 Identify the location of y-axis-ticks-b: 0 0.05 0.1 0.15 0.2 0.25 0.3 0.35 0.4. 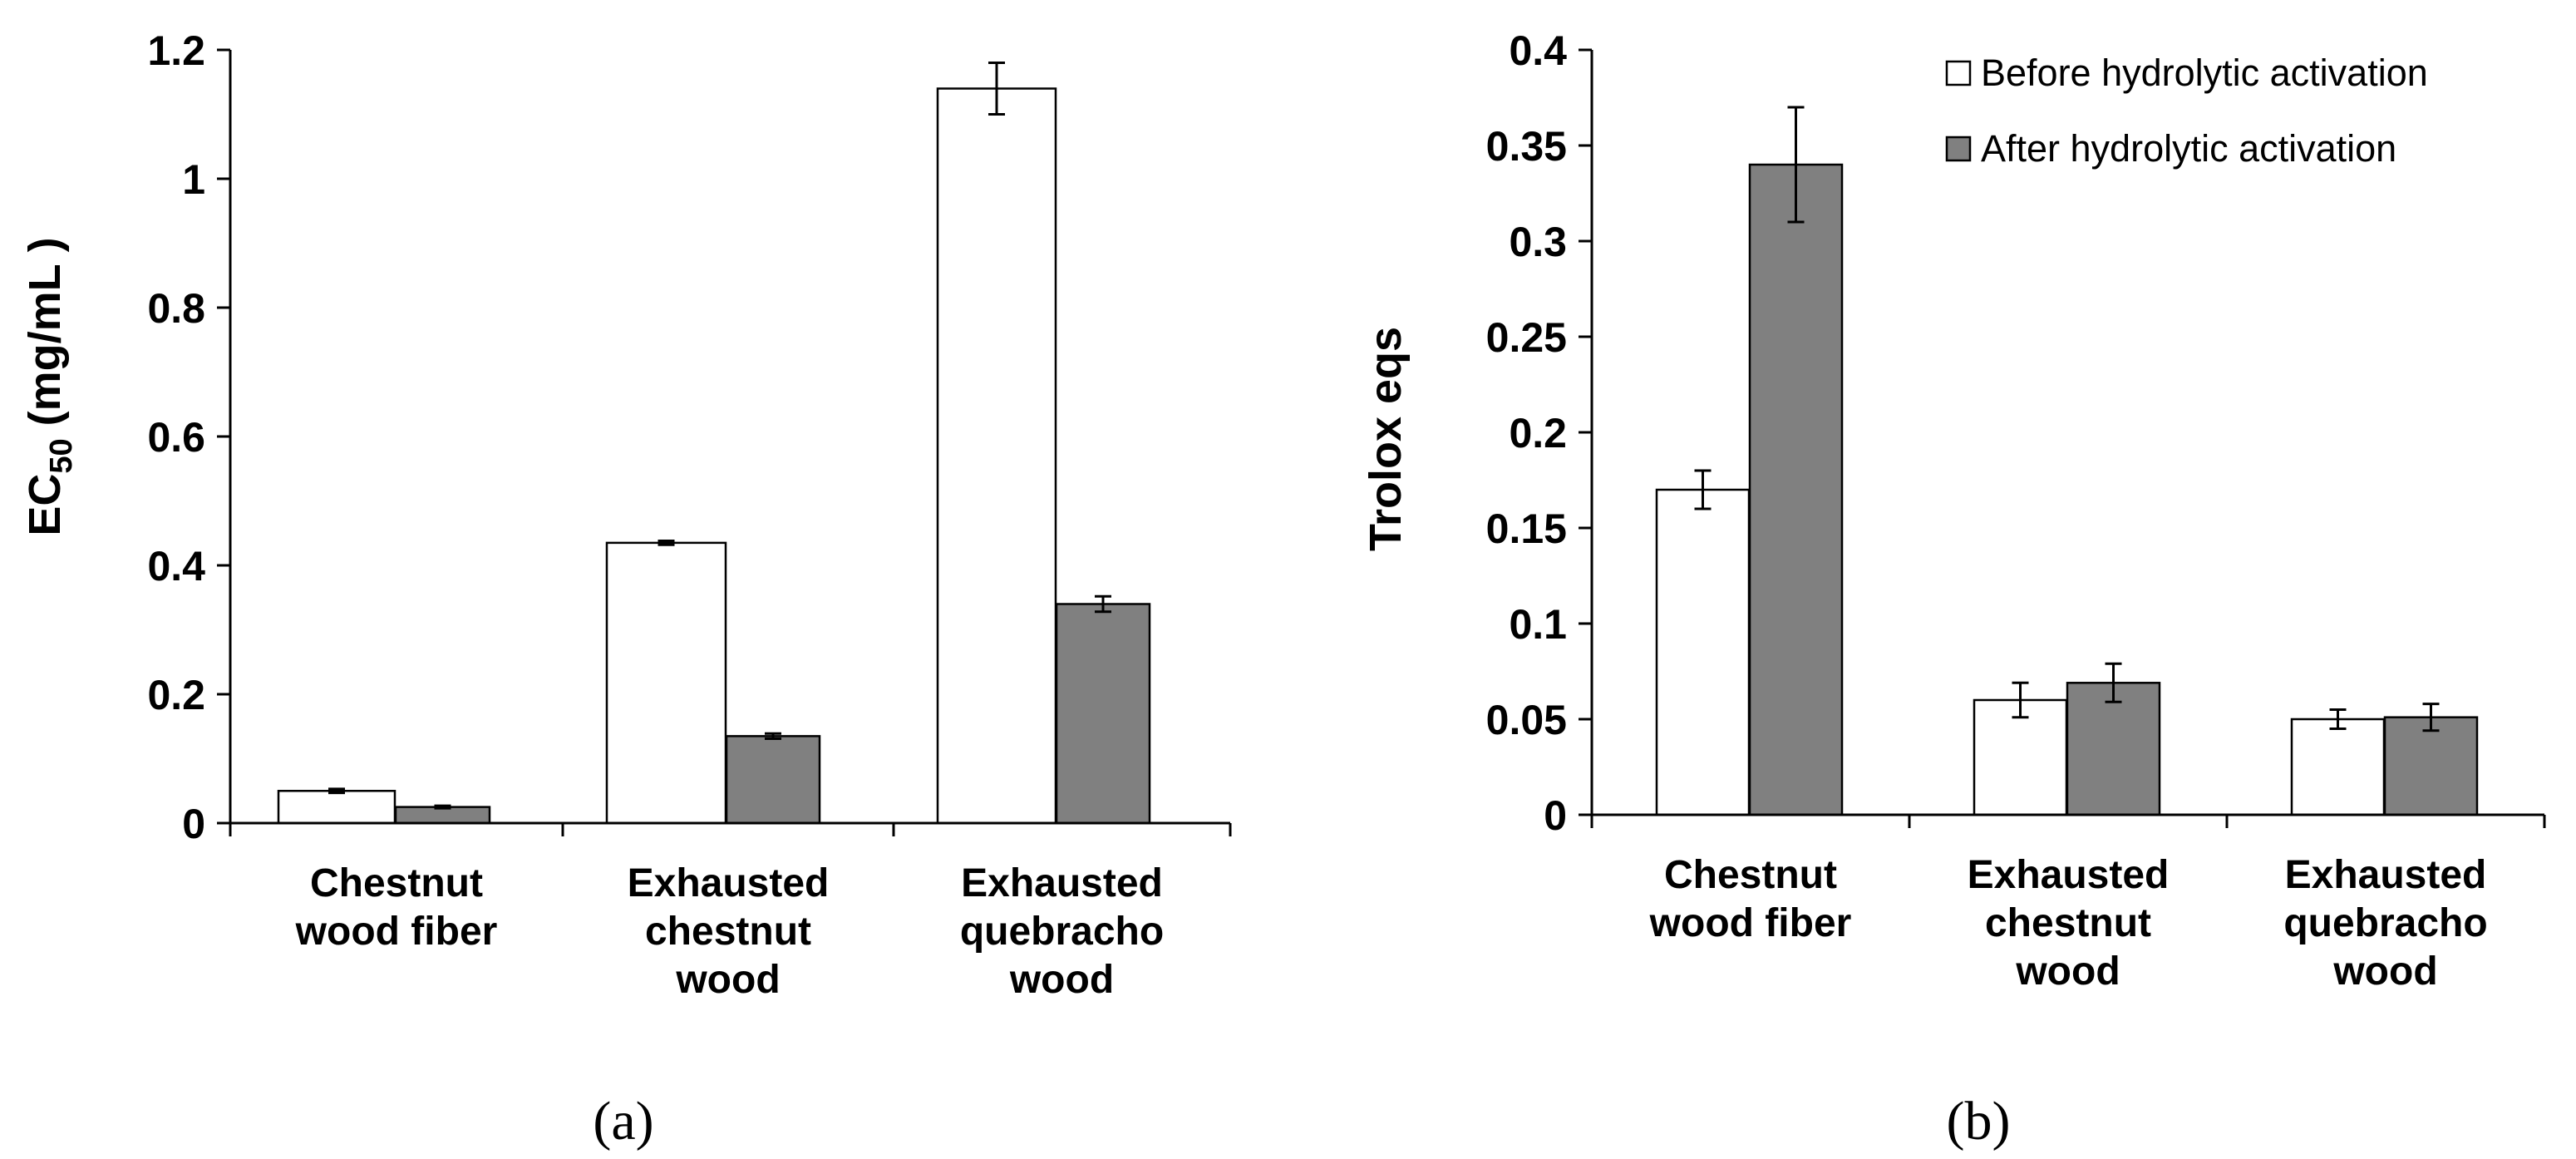
(1539, 433).